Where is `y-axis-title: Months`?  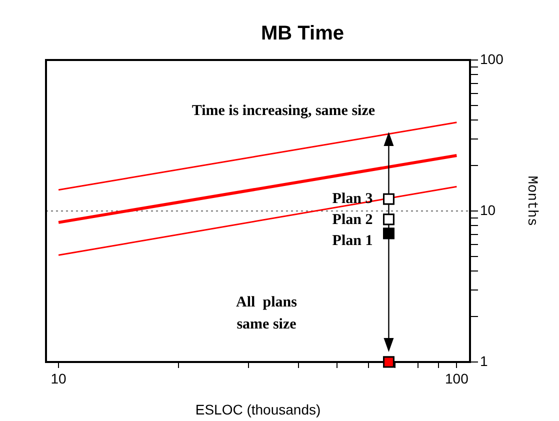
y-axis-title: Months is located at coordinates (531, 201).